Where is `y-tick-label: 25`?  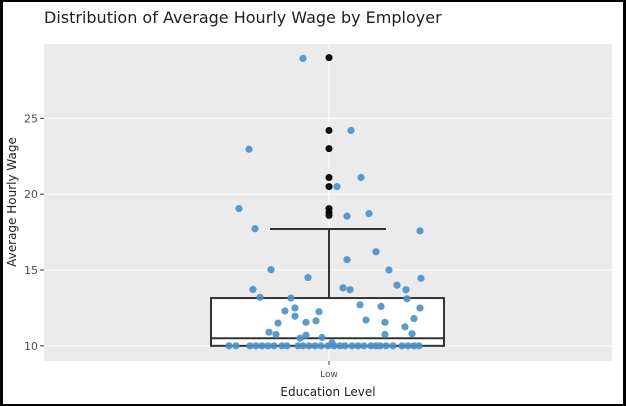
y-tick-label: 25 is located at coordinates (31, 118).